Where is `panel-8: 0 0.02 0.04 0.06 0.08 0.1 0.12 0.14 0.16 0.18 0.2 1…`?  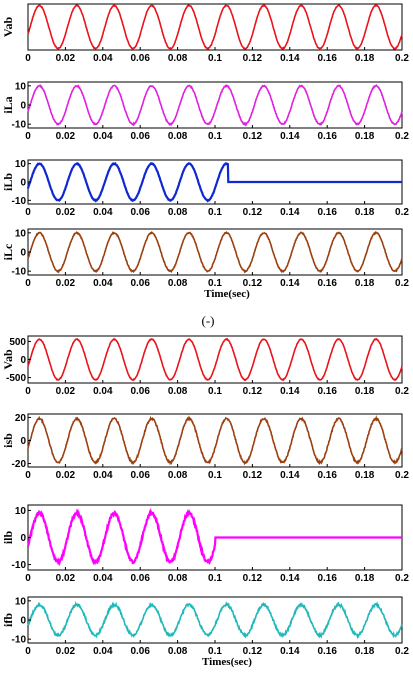 panel-8: 0 0.02 0.04 0.06 0.08 0.1 0.12 0.14 0.16 0.18 0.2 1… is located at coordinates (205, 632).